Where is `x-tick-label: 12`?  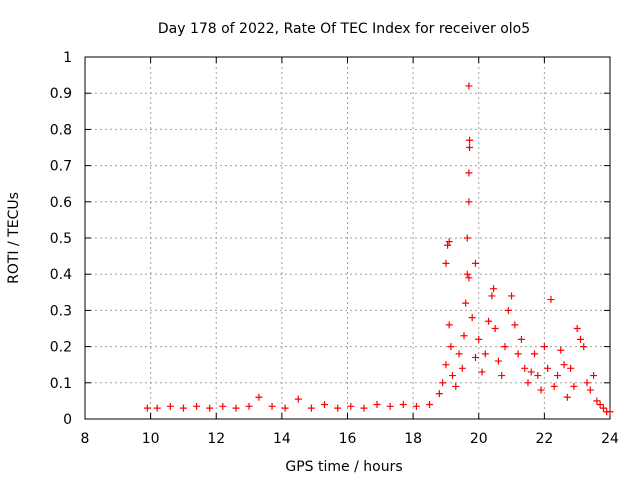
x-tick-label: 12 is located at coordinates (216, 439).